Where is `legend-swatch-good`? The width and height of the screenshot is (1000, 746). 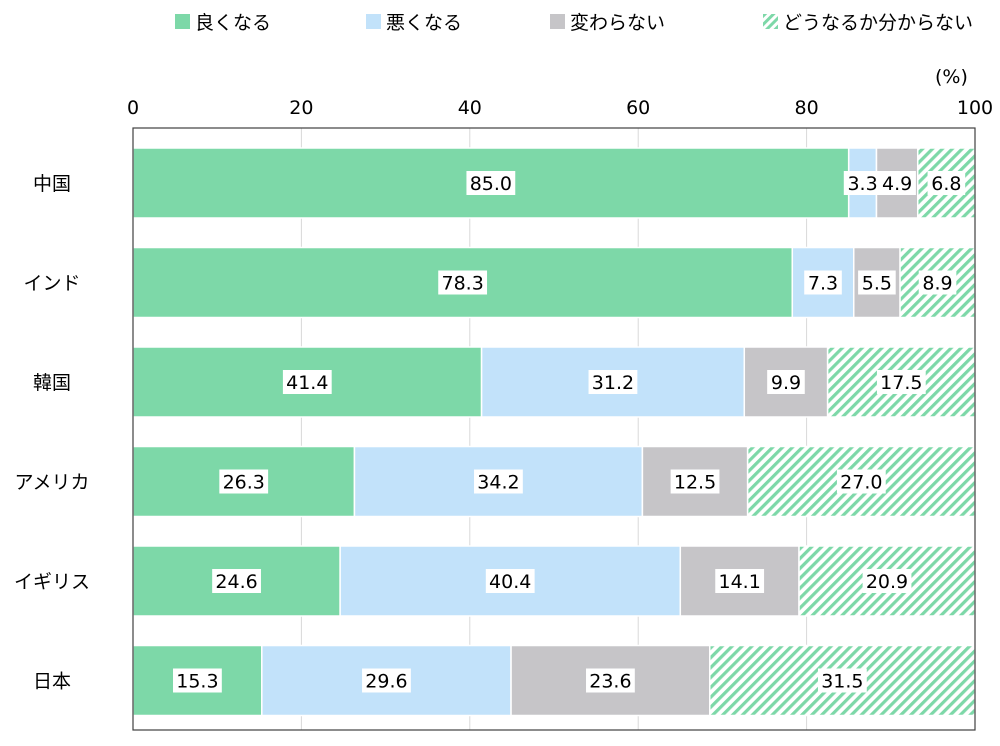
legend-swatch-good is located at coordinates (182, 21).